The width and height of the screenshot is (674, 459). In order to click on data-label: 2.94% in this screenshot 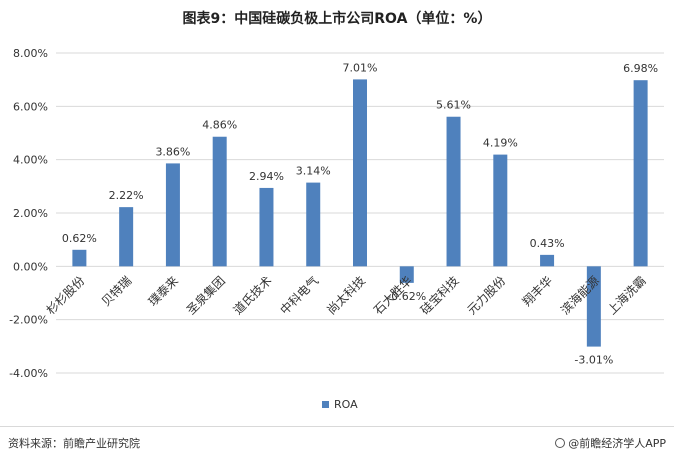, I will do `click(266, 176)`.